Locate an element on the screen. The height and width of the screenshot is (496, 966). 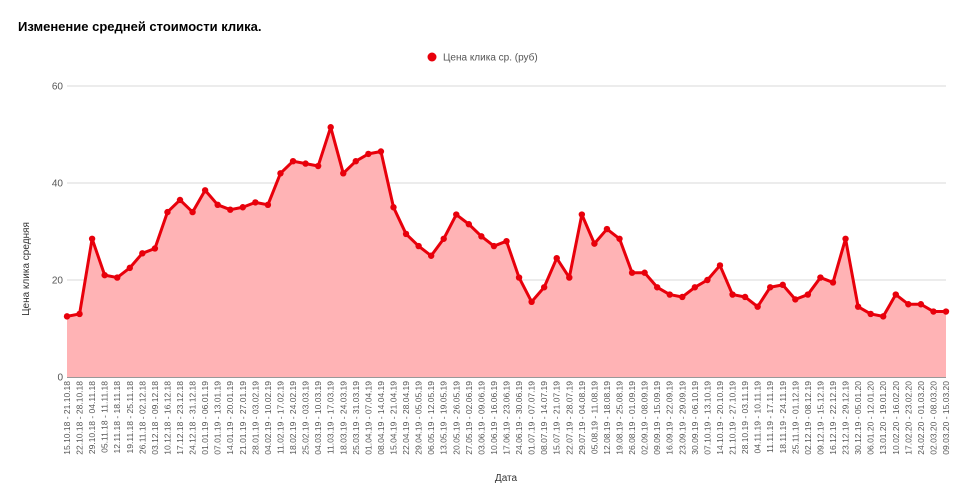
x-tick-label: 10.12.18 - 16.12.18 is located at coordinates (167, 418).